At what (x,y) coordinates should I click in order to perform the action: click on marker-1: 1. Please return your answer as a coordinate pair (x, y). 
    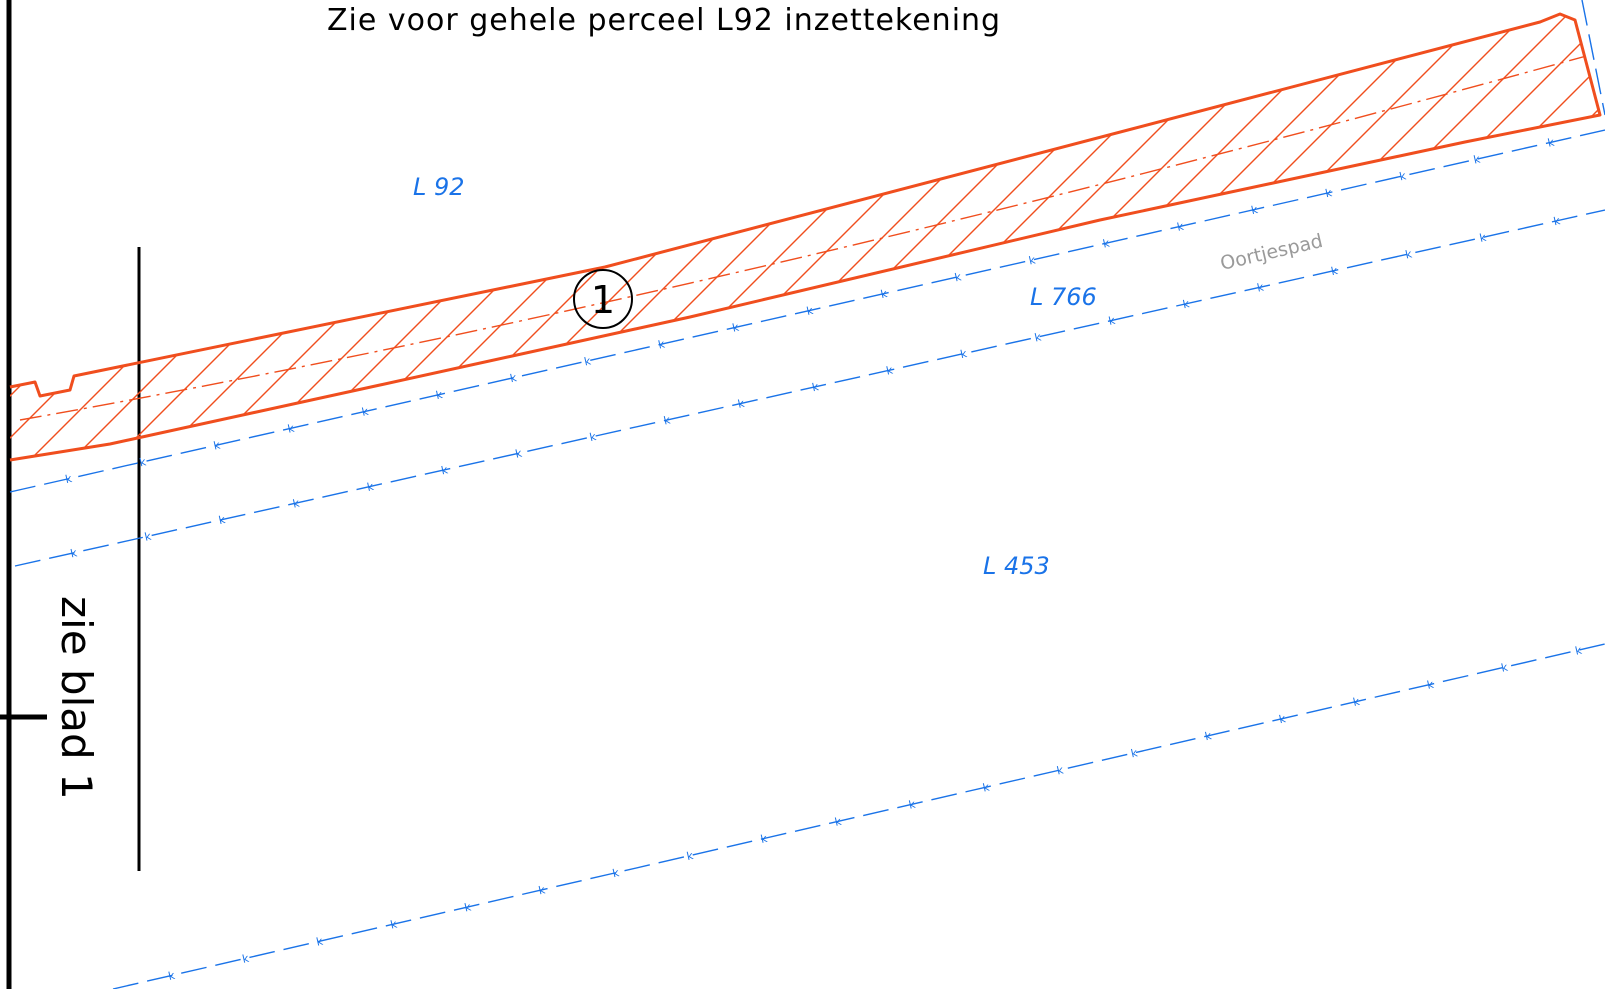
    Looking at the image, I should click on (603, 299).